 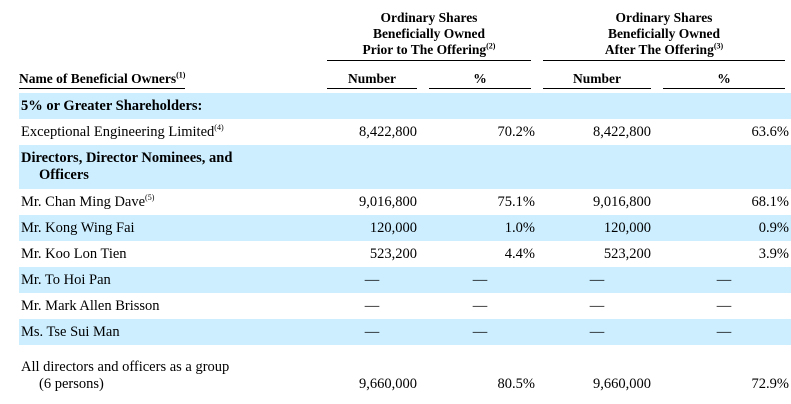 I want to click on pct-prior: 1.0%, so click(x=480, y=228).